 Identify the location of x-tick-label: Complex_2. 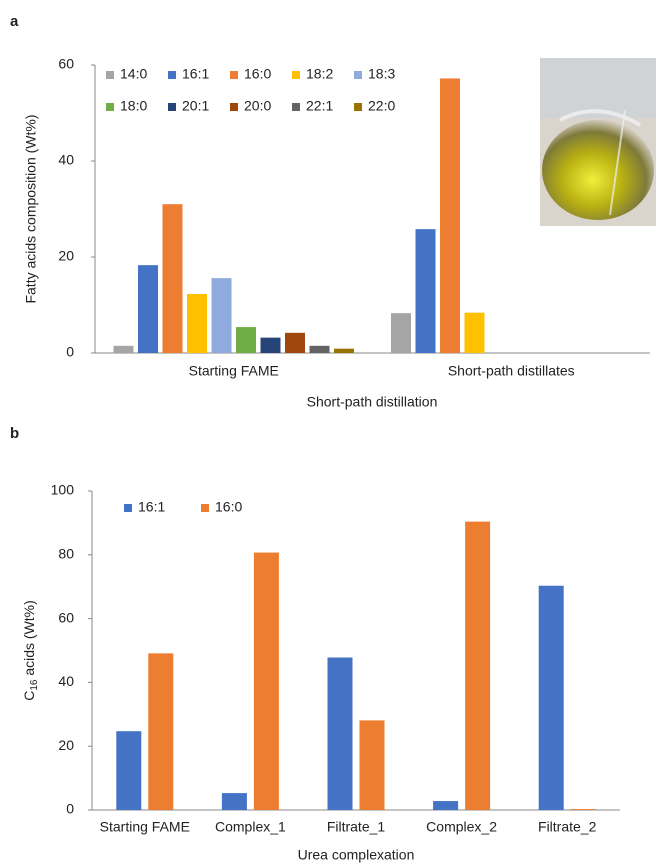
(461, 827).